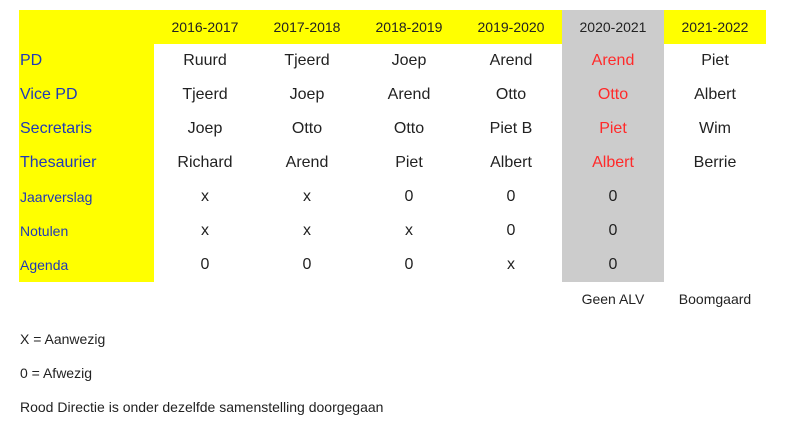 This screenshot has height=431, width=800. I want to click on row-label-agenda: Agenda, so click(86, 265).